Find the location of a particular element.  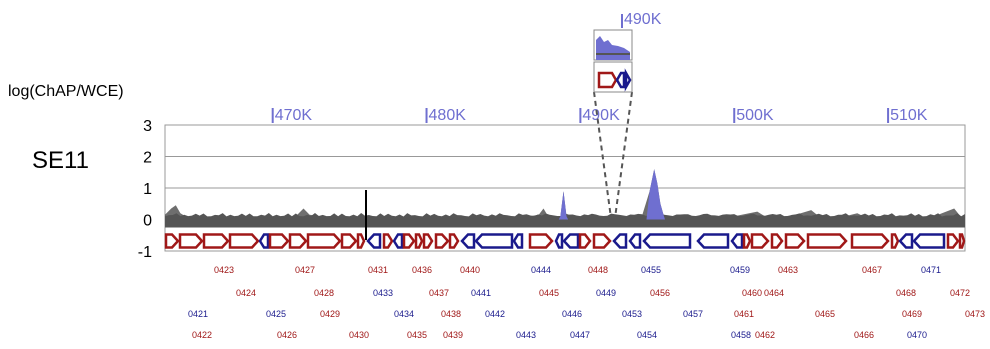

position-tick-label: 510K is located at coordinates (909, 115).